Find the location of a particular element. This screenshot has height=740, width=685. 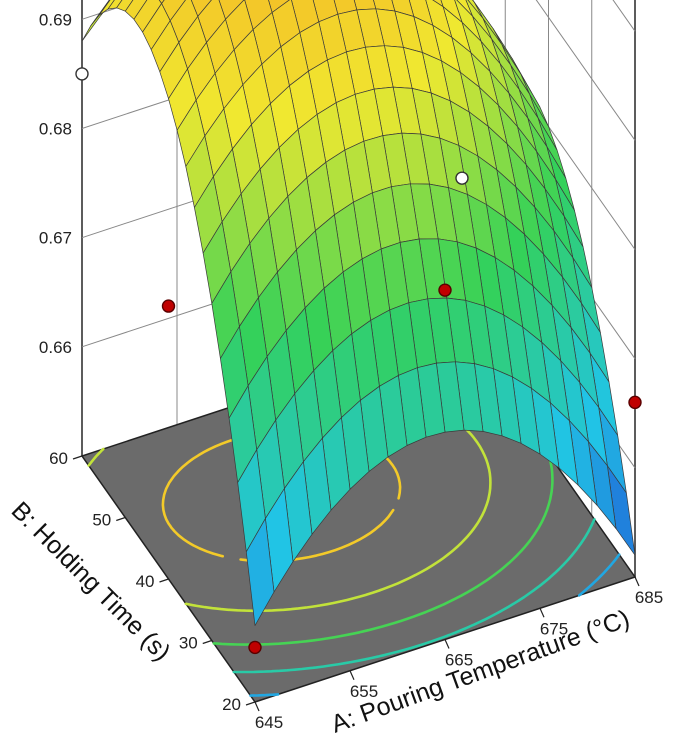

x-tick-label: 655 is located at coordinates (364, 691).